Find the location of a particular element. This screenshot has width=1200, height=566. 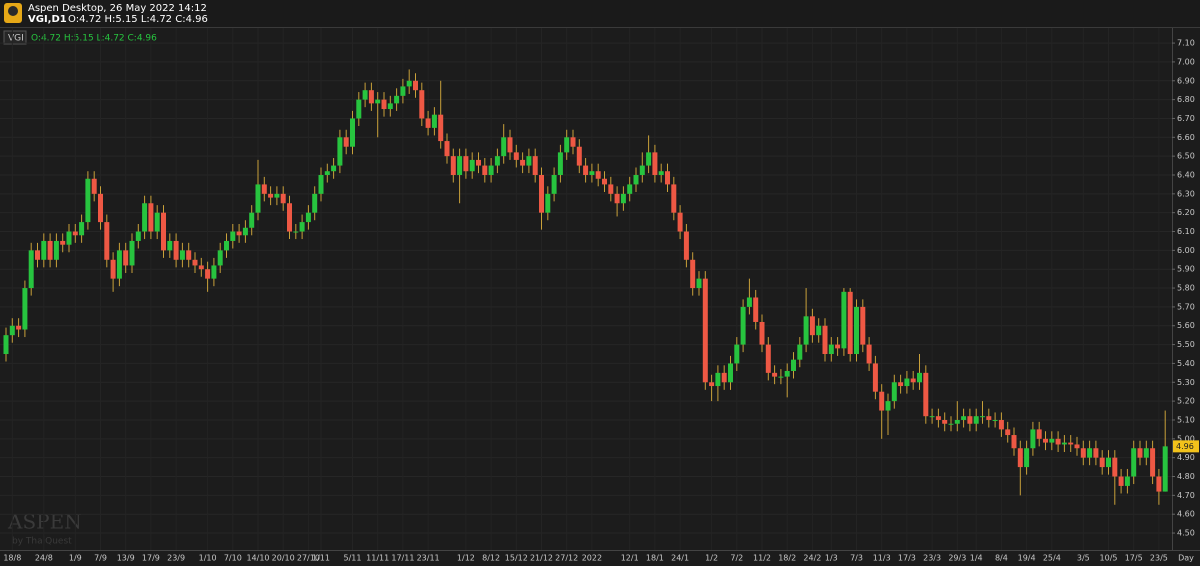

y-tick-label: 4.80 is located at coordinates (1186, 476).